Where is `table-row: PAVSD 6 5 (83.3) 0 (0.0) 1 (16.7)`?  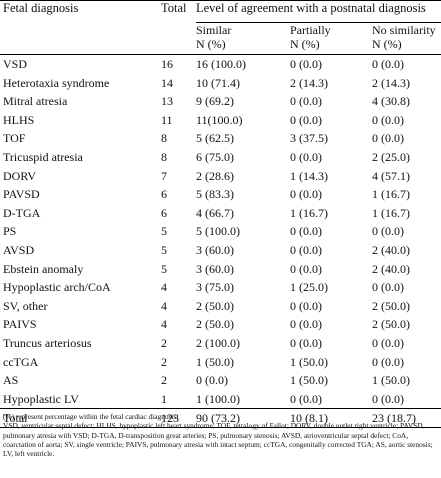 table-row: PAVSD 6 5 (83.3) 0 (0.0) 1 (16.7) is located at coordinates (220, 194).